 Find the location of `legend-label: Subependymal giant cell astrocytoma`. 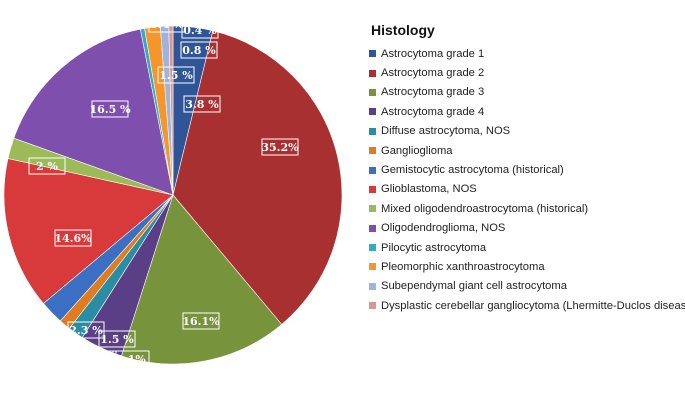

legend-label: Subependymal giant cell astrocytoma is located at coordinates (474, 286).